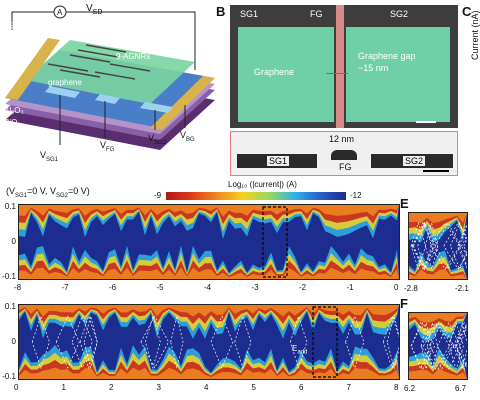  I want to click on colorbar-label: Log₁₀ (|current|) (A), so click(262, 184).